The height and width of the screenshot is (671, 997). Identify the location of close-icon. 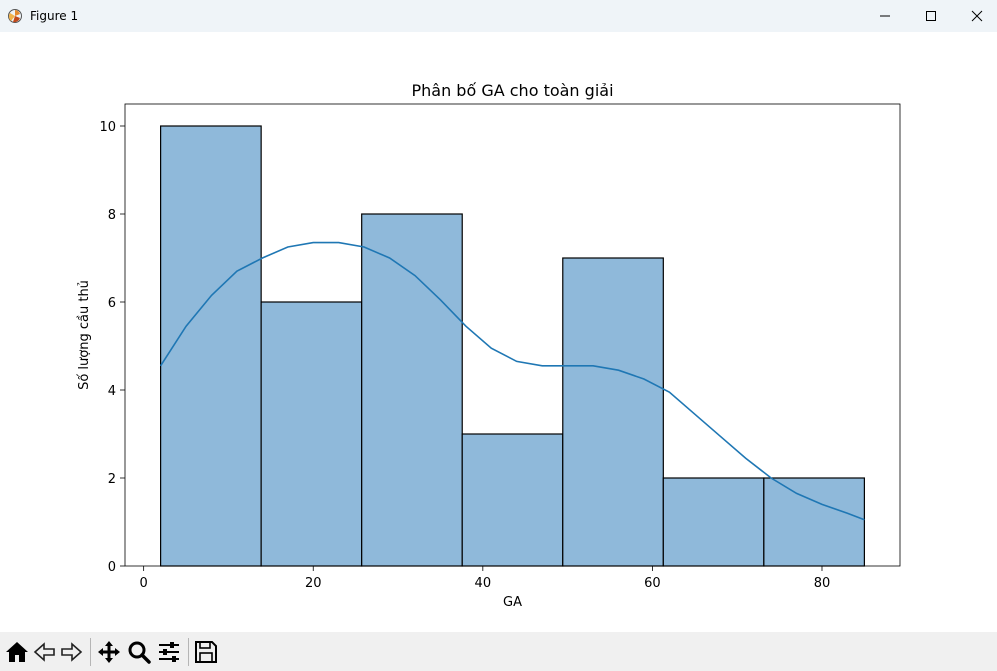
(977, 16).